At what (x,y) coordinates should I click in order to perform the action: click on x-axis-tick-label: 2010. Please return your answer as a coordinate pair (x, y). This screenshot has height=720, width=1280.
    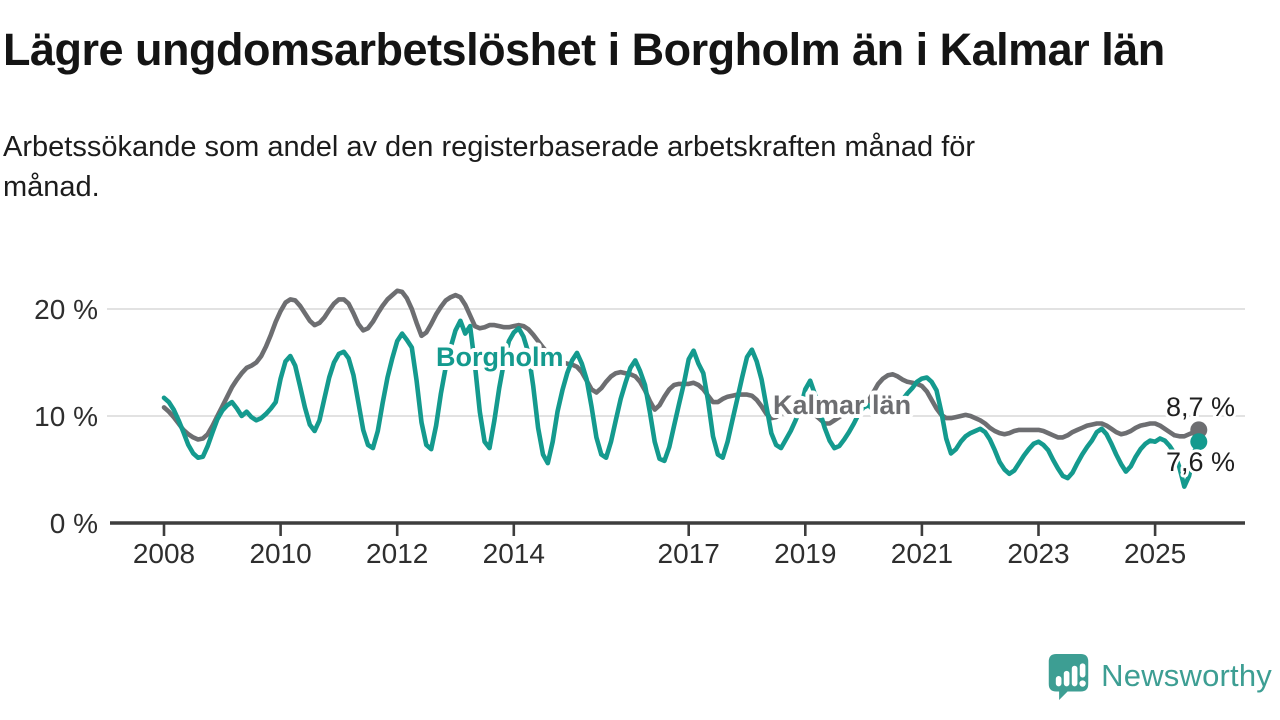
    Looking at the image, I should click on (280, 553).